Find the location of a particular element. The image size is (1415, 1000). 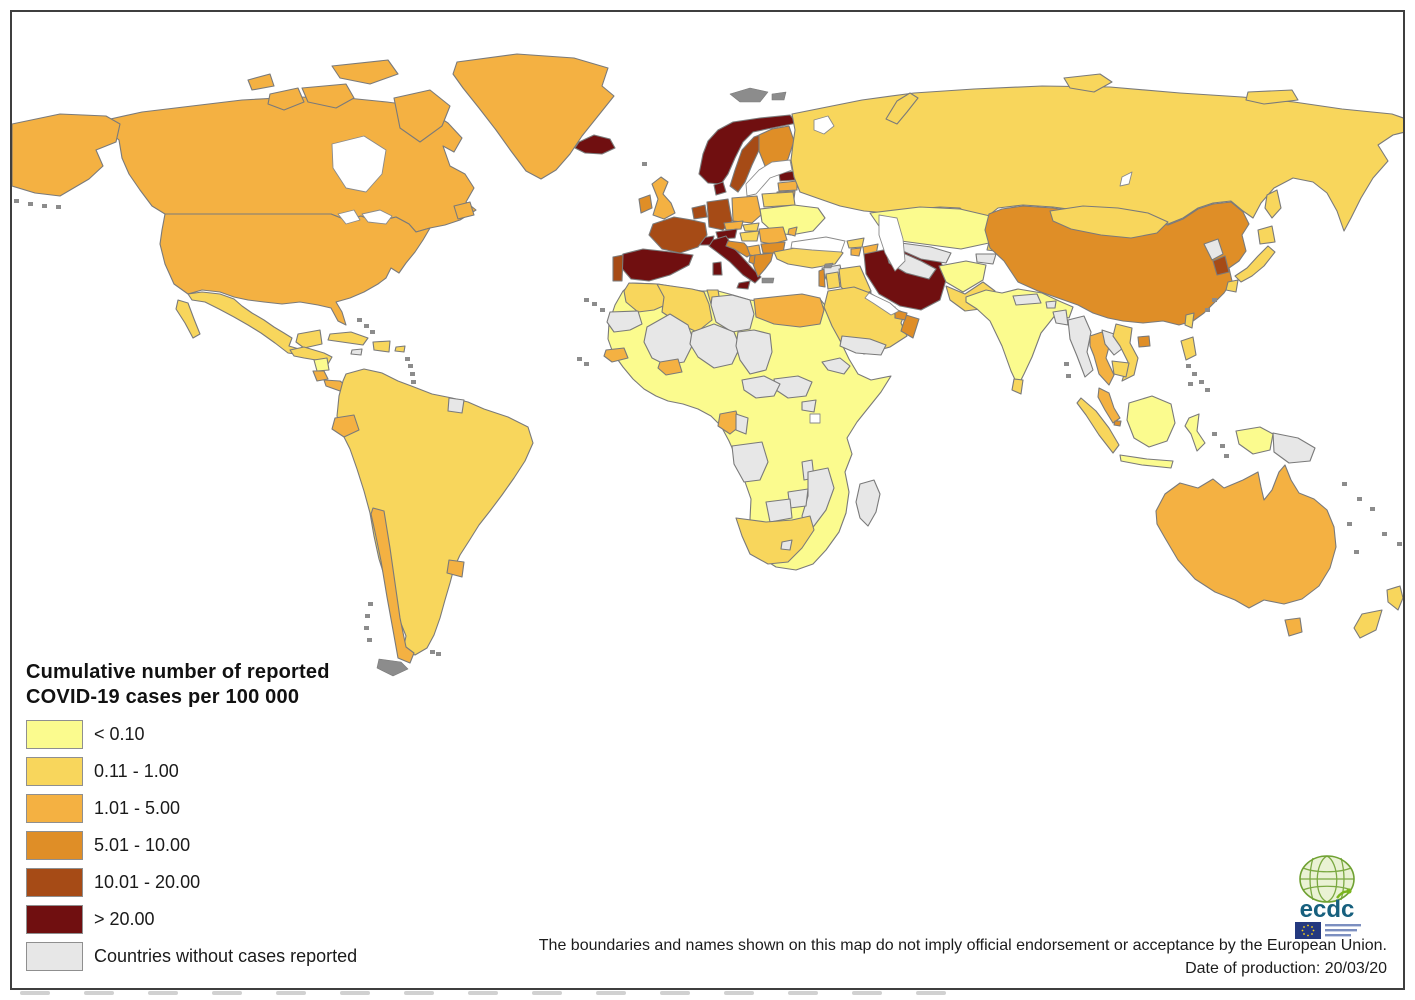

legend-label: 1.01 - 5.00 is located at coordinates (137, 808).